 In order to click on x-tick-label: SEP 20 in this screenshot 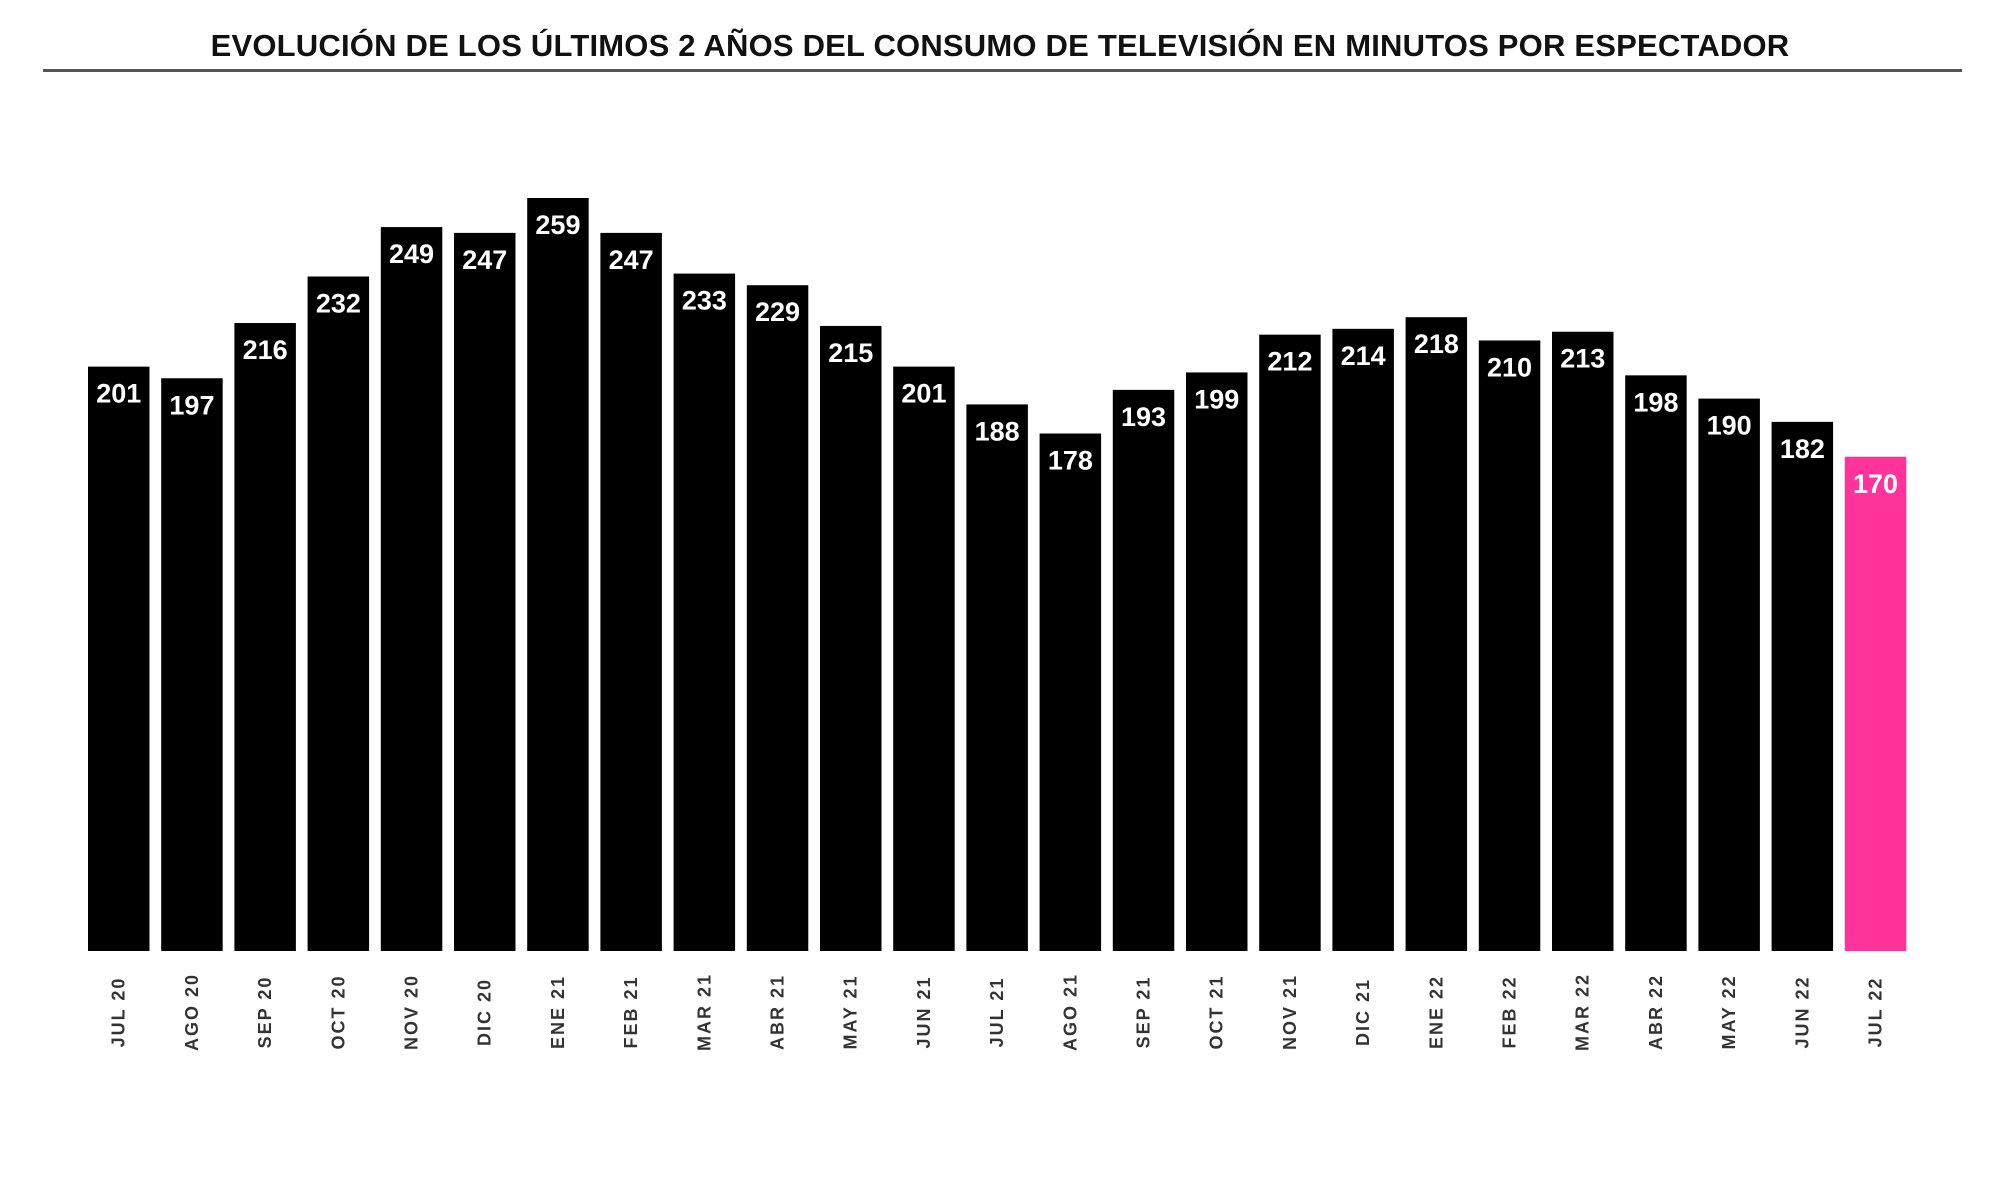, I will do `click(265, 1012)`.